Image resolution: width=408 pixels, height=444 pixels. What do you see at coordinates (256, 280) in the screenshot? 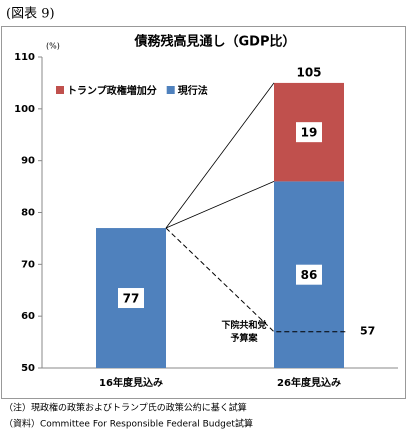
I see `annotation-line` at bounding box center [256, 280].